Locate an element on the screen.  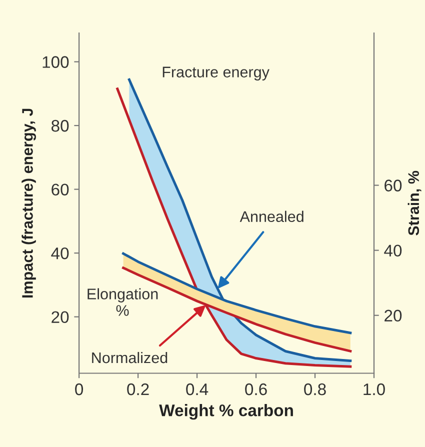
annotation: Fracture energy is located at coordinates (216, 73).